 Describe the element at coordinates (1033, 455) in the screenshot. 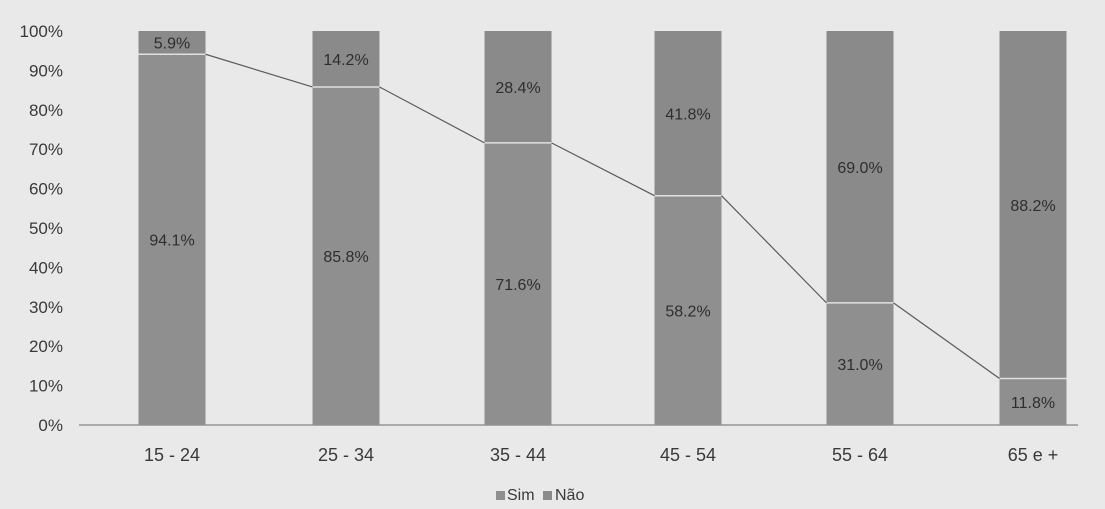

I see `x-tick-label: 65 e +` at that location.